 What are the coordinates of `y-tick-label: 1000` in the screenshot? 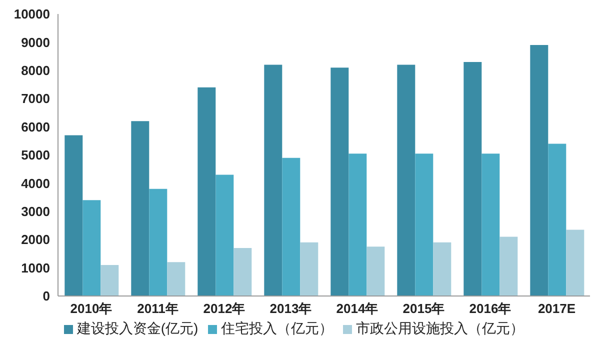 It's located at (35, 268).